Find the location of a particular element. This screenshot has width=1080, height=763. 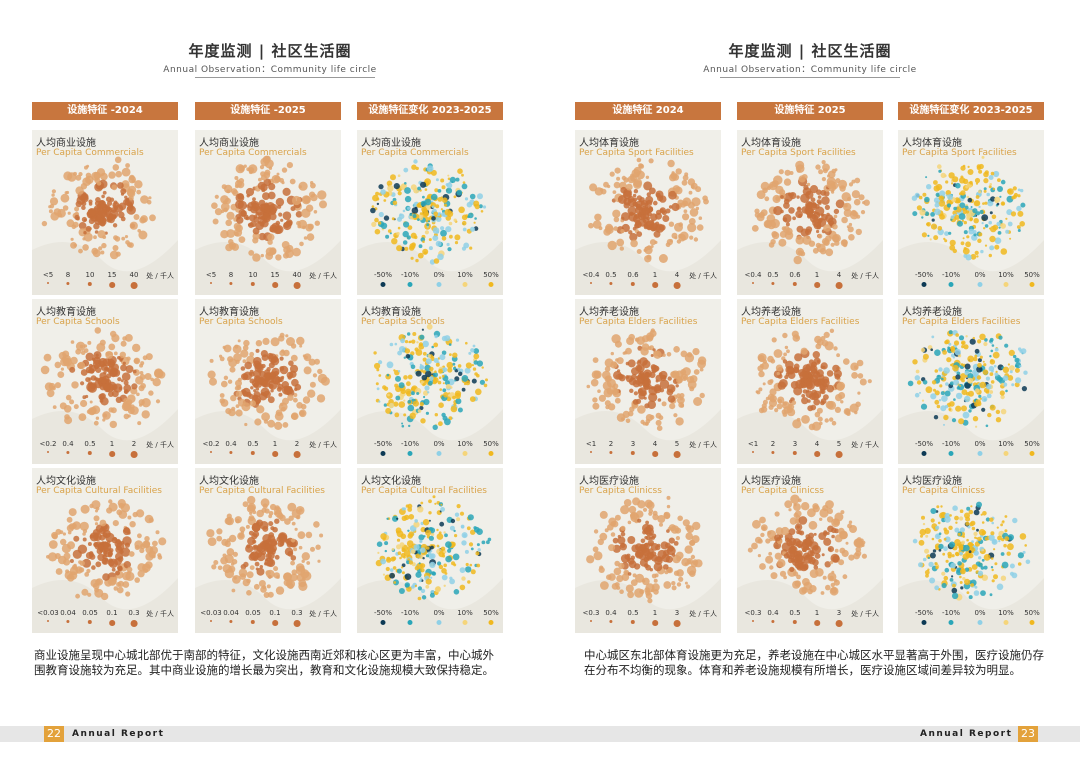

map-title-cn: 人均商业设施 is located at coordinates (66, 143).